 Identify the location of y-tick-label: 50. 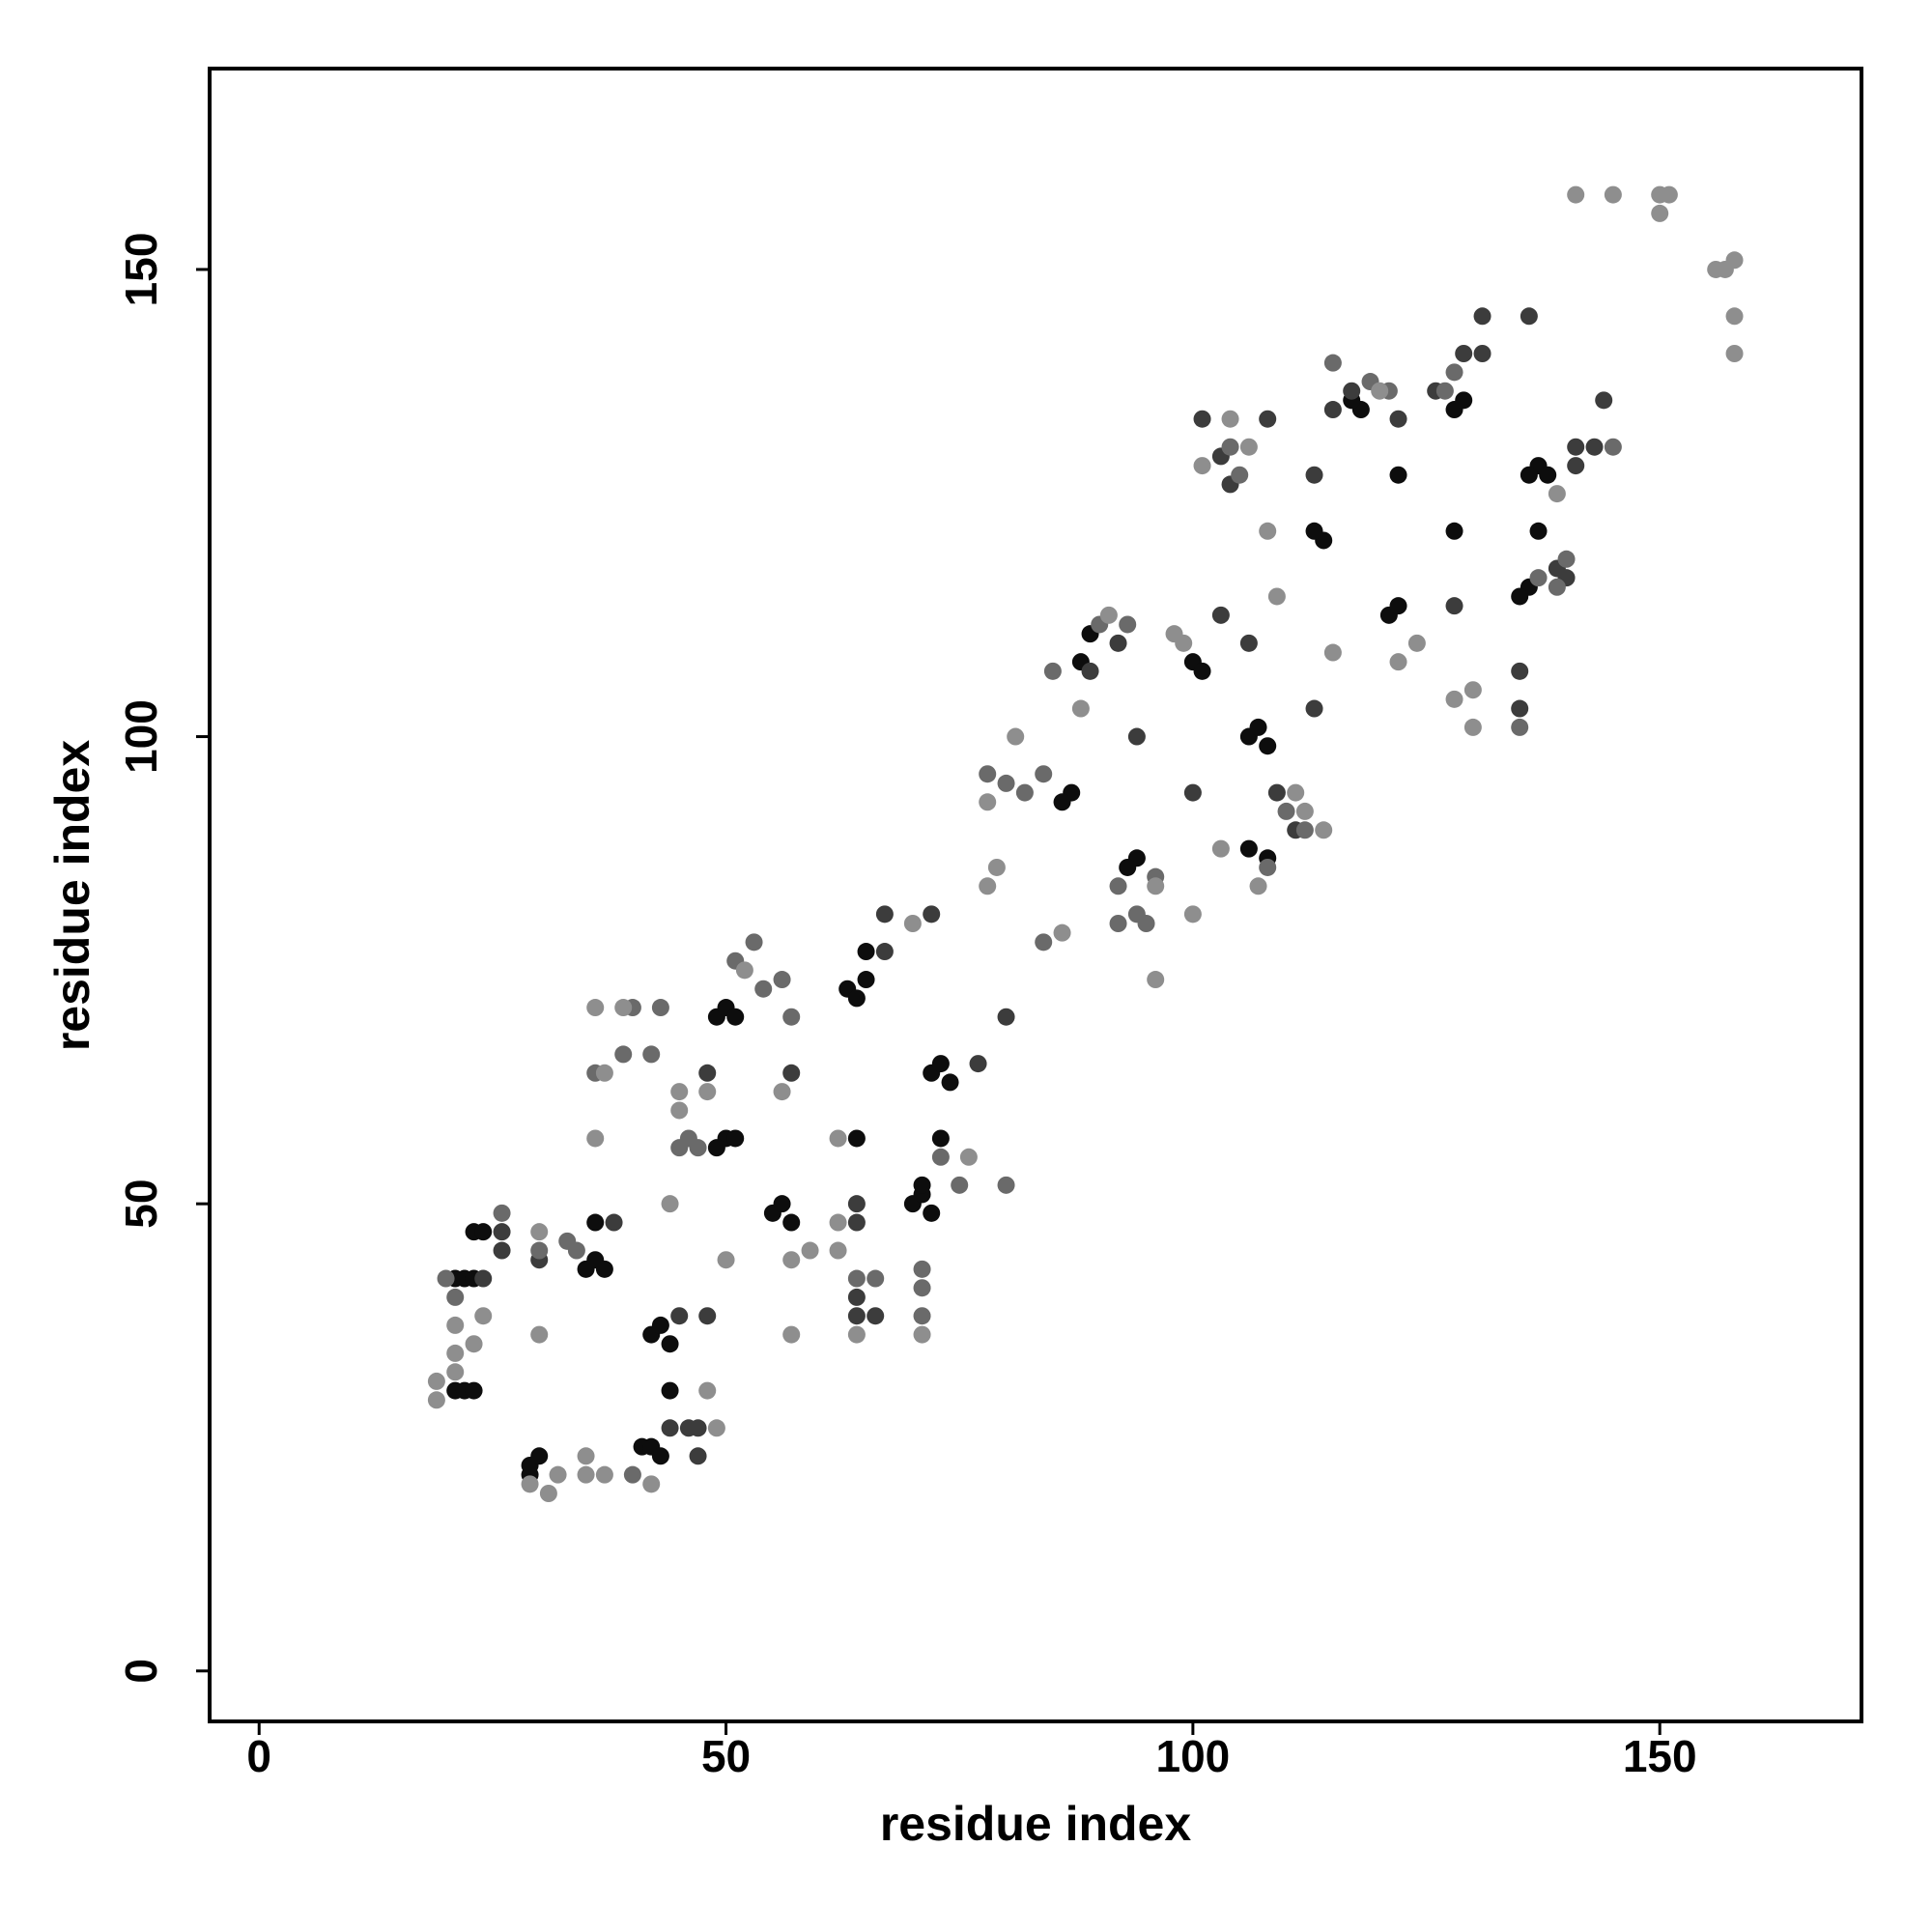
(141, 1204).